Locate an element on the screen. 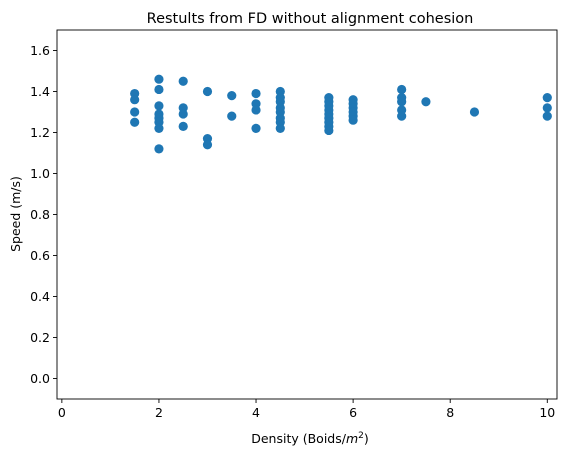 The image size is (567, 460). y-tick-label: 0.6 is located at coordinates (40, 255).